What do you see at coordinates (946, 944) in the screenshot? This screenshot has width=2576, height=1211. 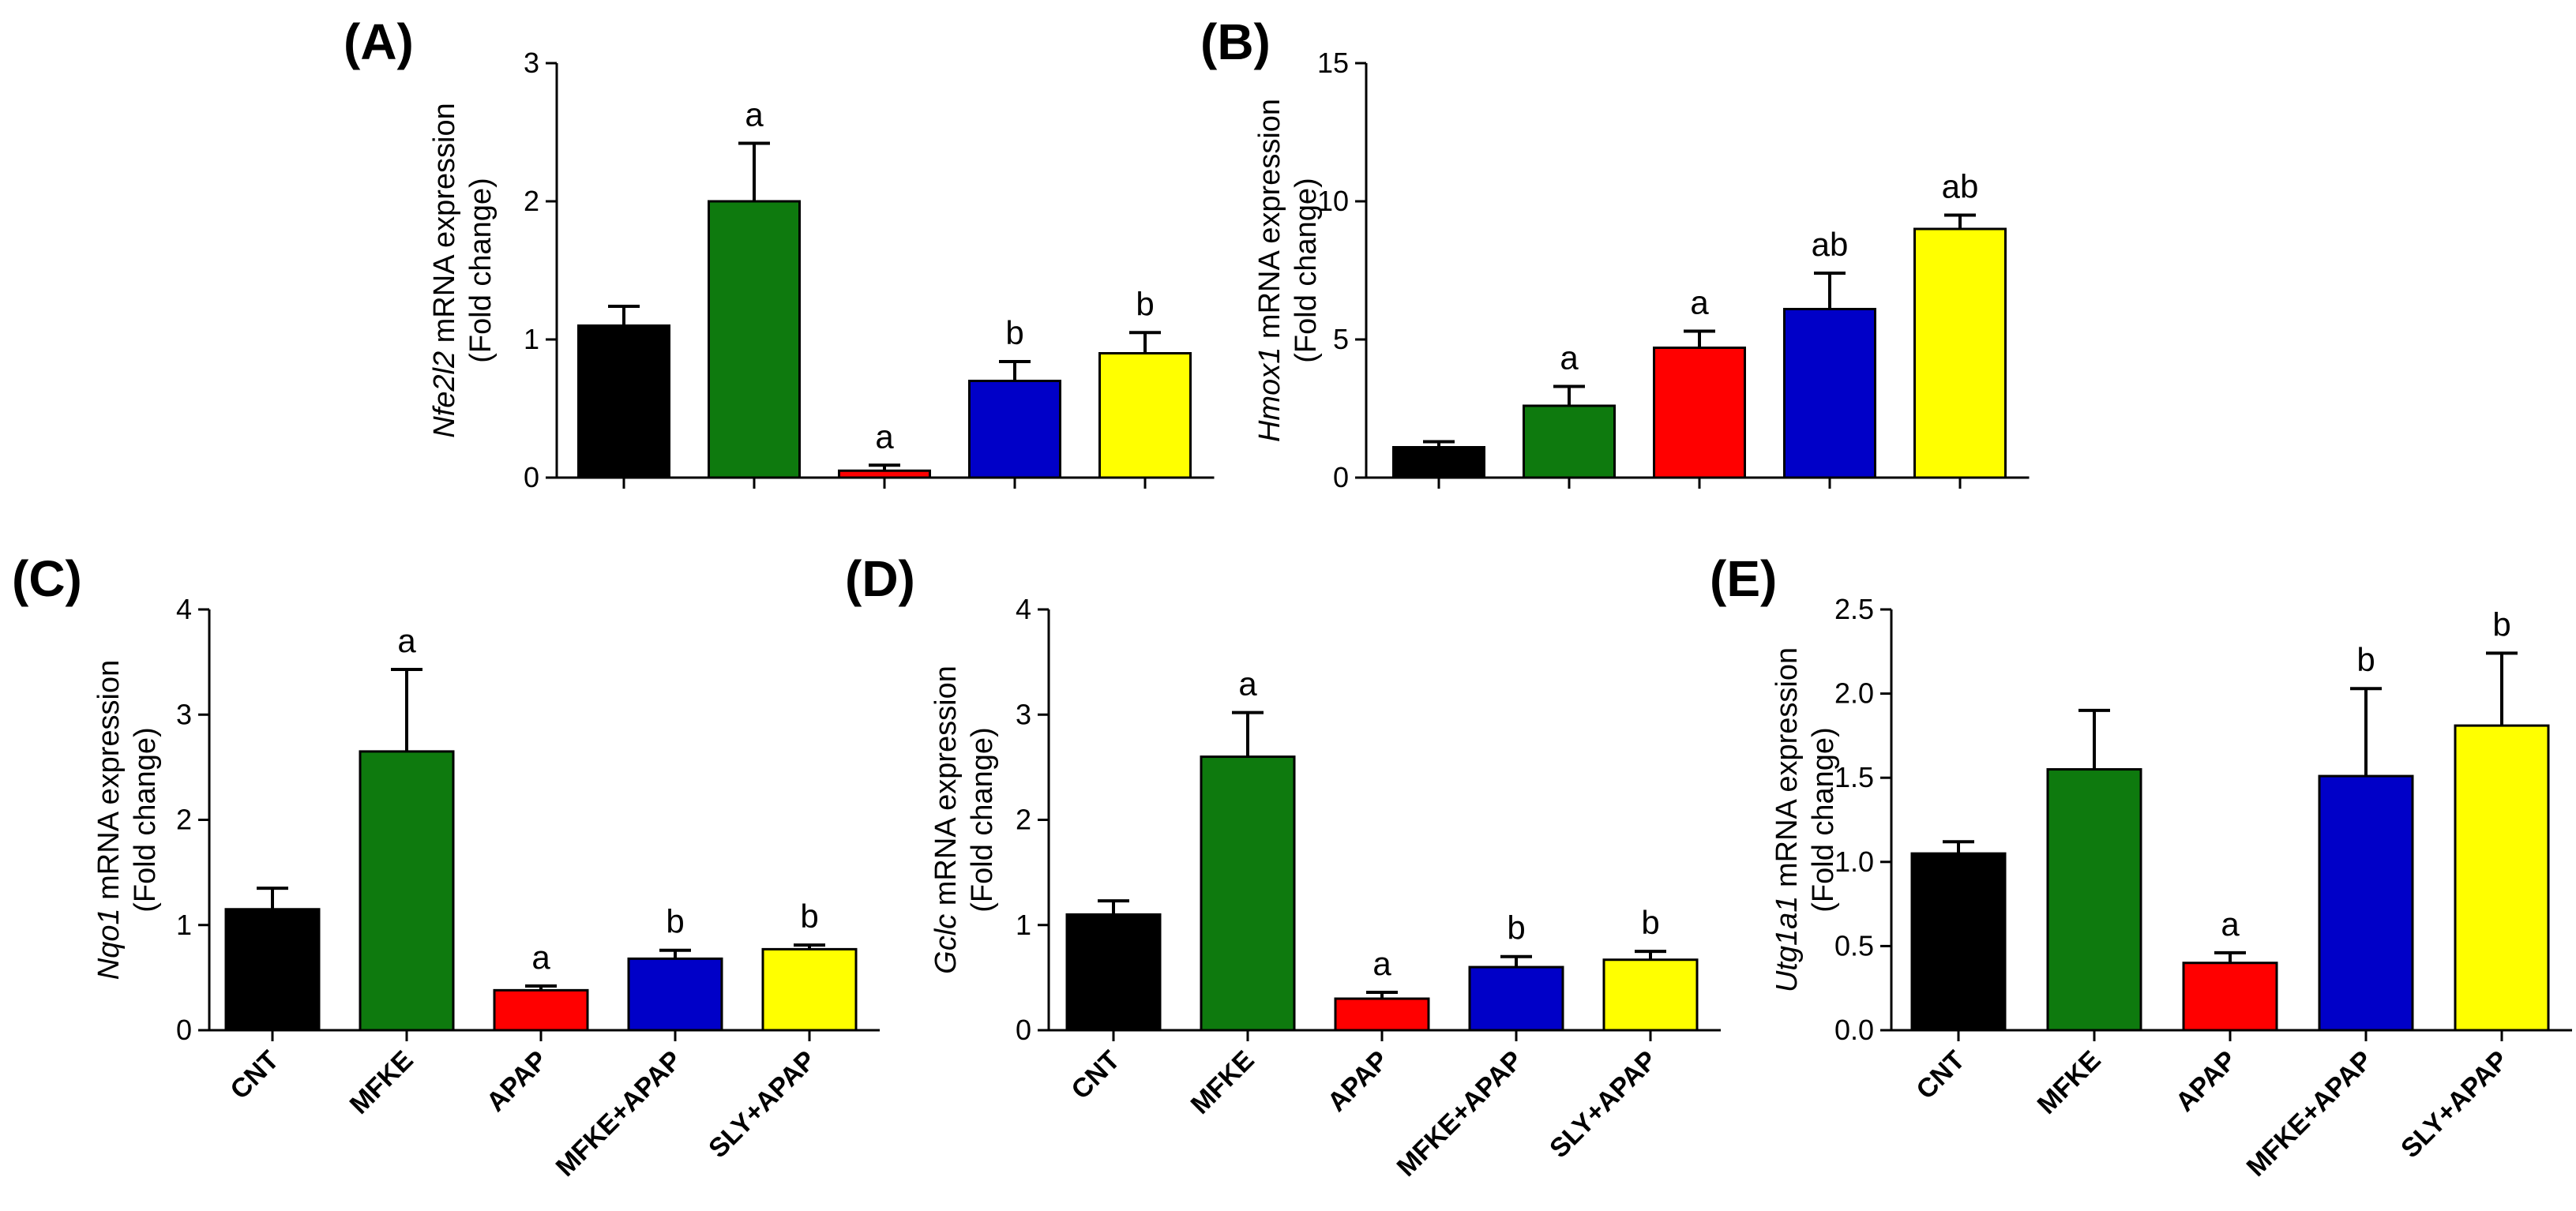 I see `gene-name: Gclc` at bounding box center [946, 944].